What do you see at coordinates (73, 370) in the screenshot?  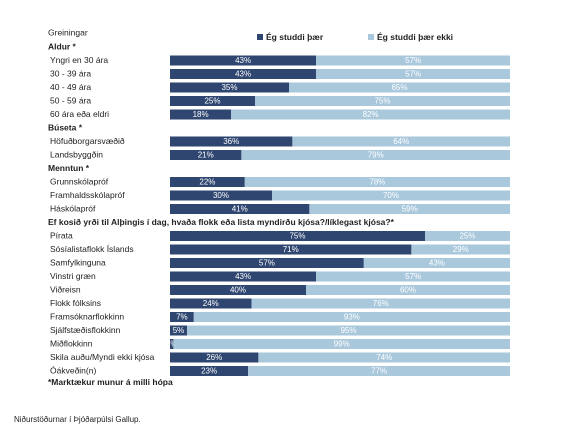 I see `category-label: Óákveðin(n)` at bounding box center [73, 370].